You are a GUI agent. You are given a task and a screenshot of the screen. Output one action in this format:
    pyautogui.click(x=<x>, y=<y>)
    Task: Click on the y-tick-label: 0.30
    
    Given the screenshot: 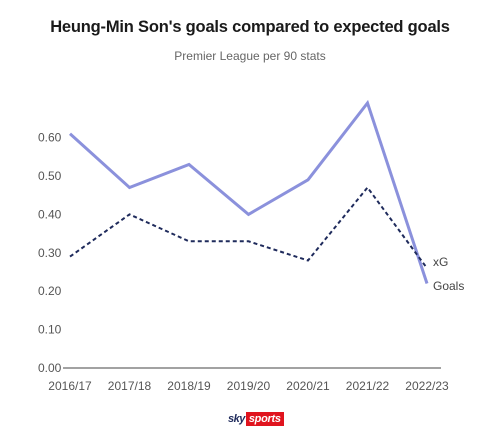 What is the action you would take?
    pyautogui.click(x=50, y=253)
    